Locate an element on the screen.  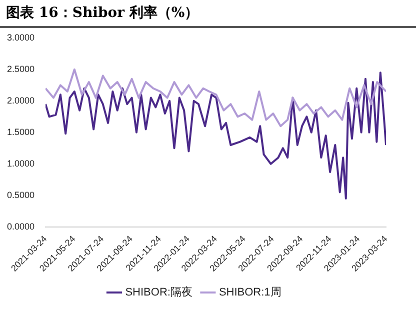
legend-label: SHIBOR:1周 is located at coordinates (250, 292).